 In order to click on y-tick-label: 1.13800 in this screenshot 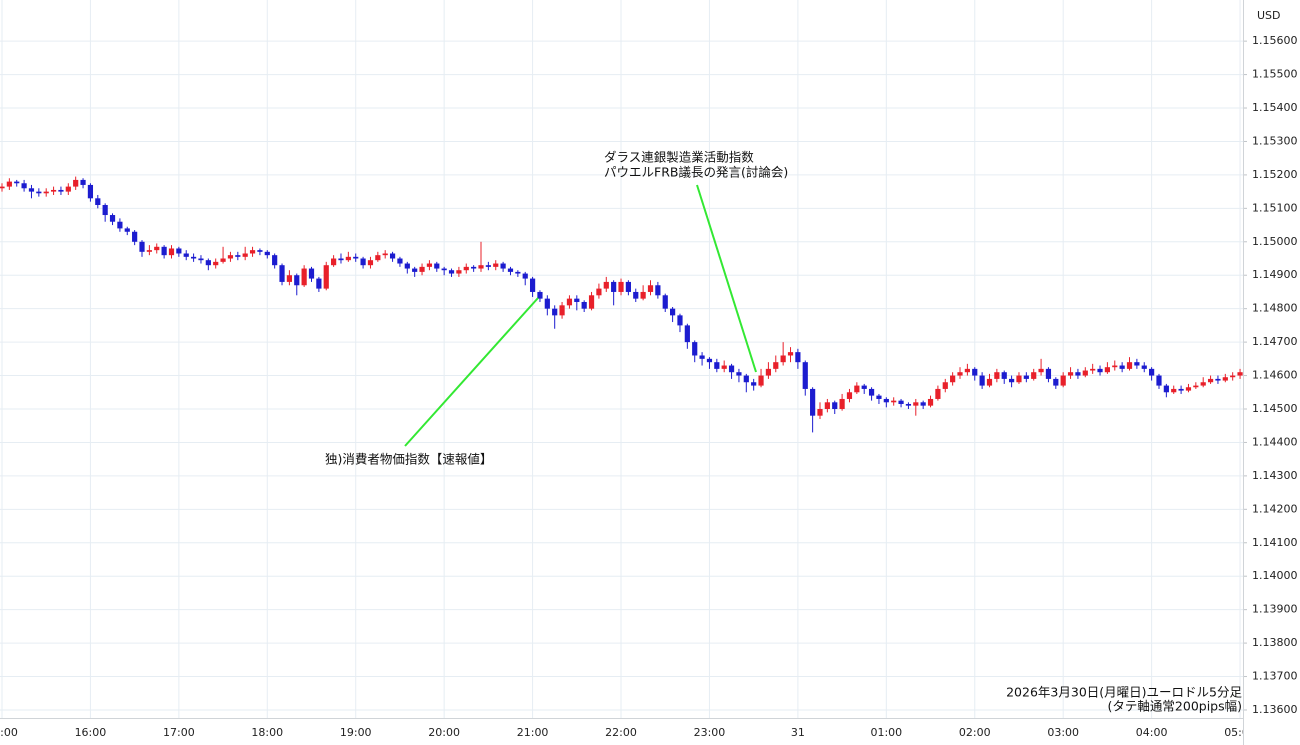, I will do `click(1275, 642)`.